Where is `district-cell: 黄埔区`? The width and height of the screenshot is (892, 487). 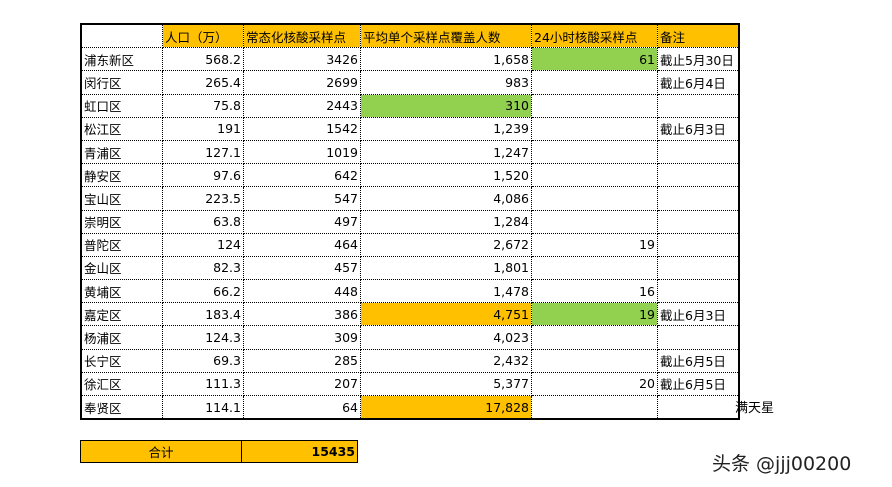
district-cell: 黄埔区 is located at coordinates (121, 291).